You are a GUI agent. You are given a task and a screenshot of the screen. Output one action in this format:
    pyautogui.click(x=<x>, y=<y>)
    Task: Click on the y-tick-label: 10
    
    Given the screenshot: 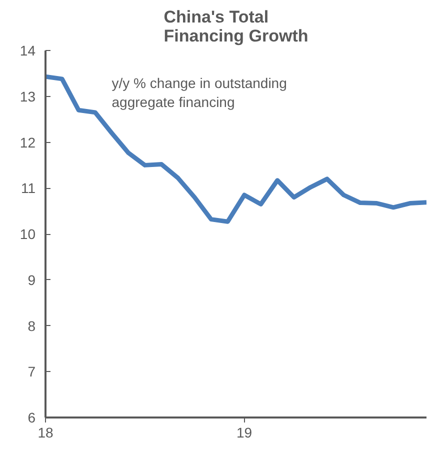 What is the action you would take?
    pyautogui.click(x=28, y=234)
    